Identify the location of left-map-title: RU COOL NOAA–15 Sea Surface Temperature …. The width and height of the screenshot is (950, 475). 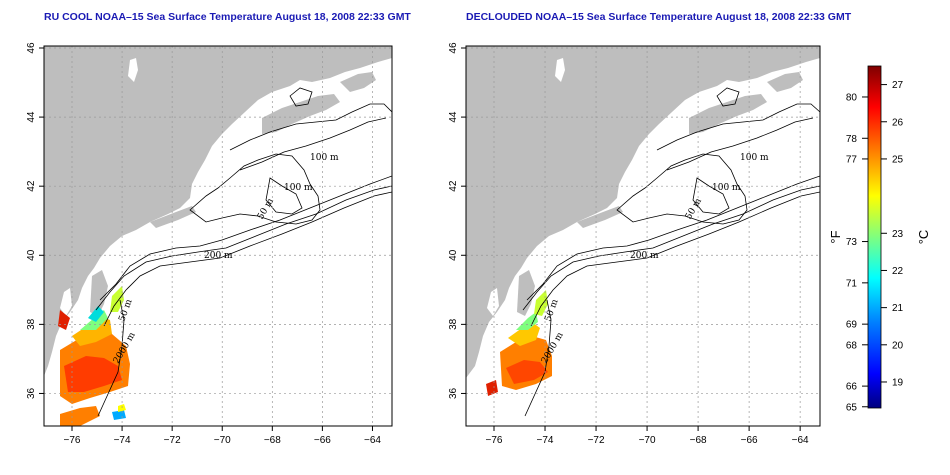
(227, 17).